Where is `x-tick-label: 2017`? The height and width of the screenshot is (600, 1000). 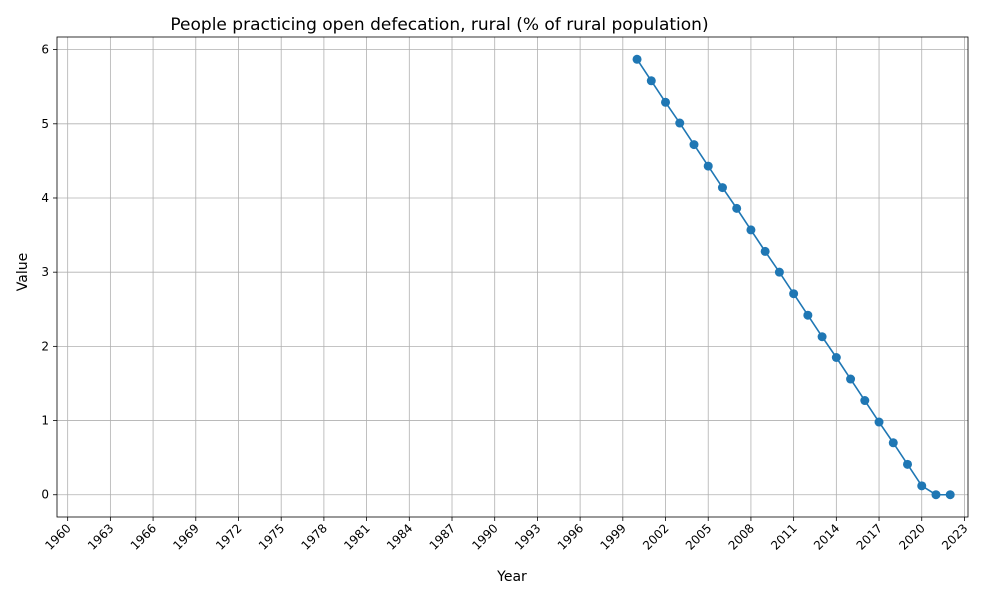 x-tick-label: 2017 is located at coordinates (869, 536).